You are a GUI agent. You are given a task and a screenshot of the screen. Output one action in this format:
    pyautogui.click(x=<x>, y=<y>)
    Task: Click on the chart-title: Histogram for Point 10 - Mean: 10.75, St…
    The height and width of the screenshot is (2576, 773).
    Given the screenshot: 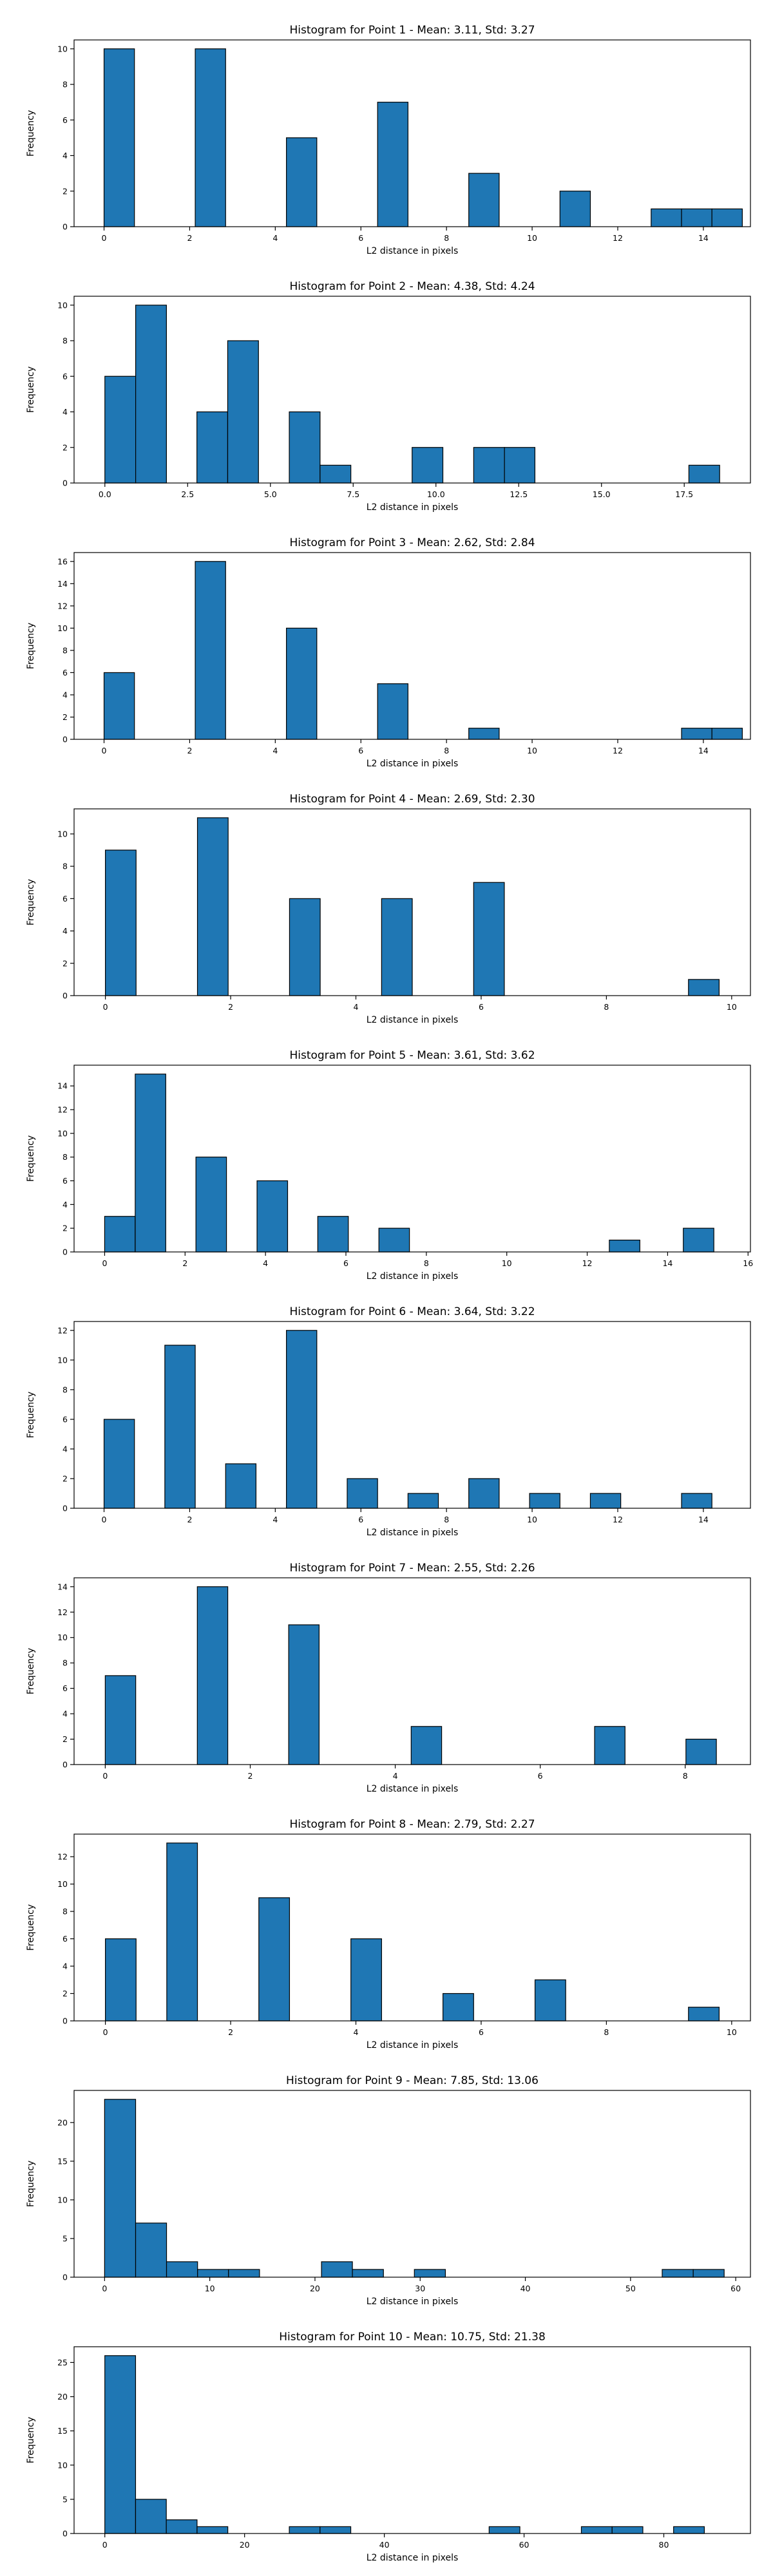 What is the action you would take?
    pyautogui.click(x=413, y=2337)
    